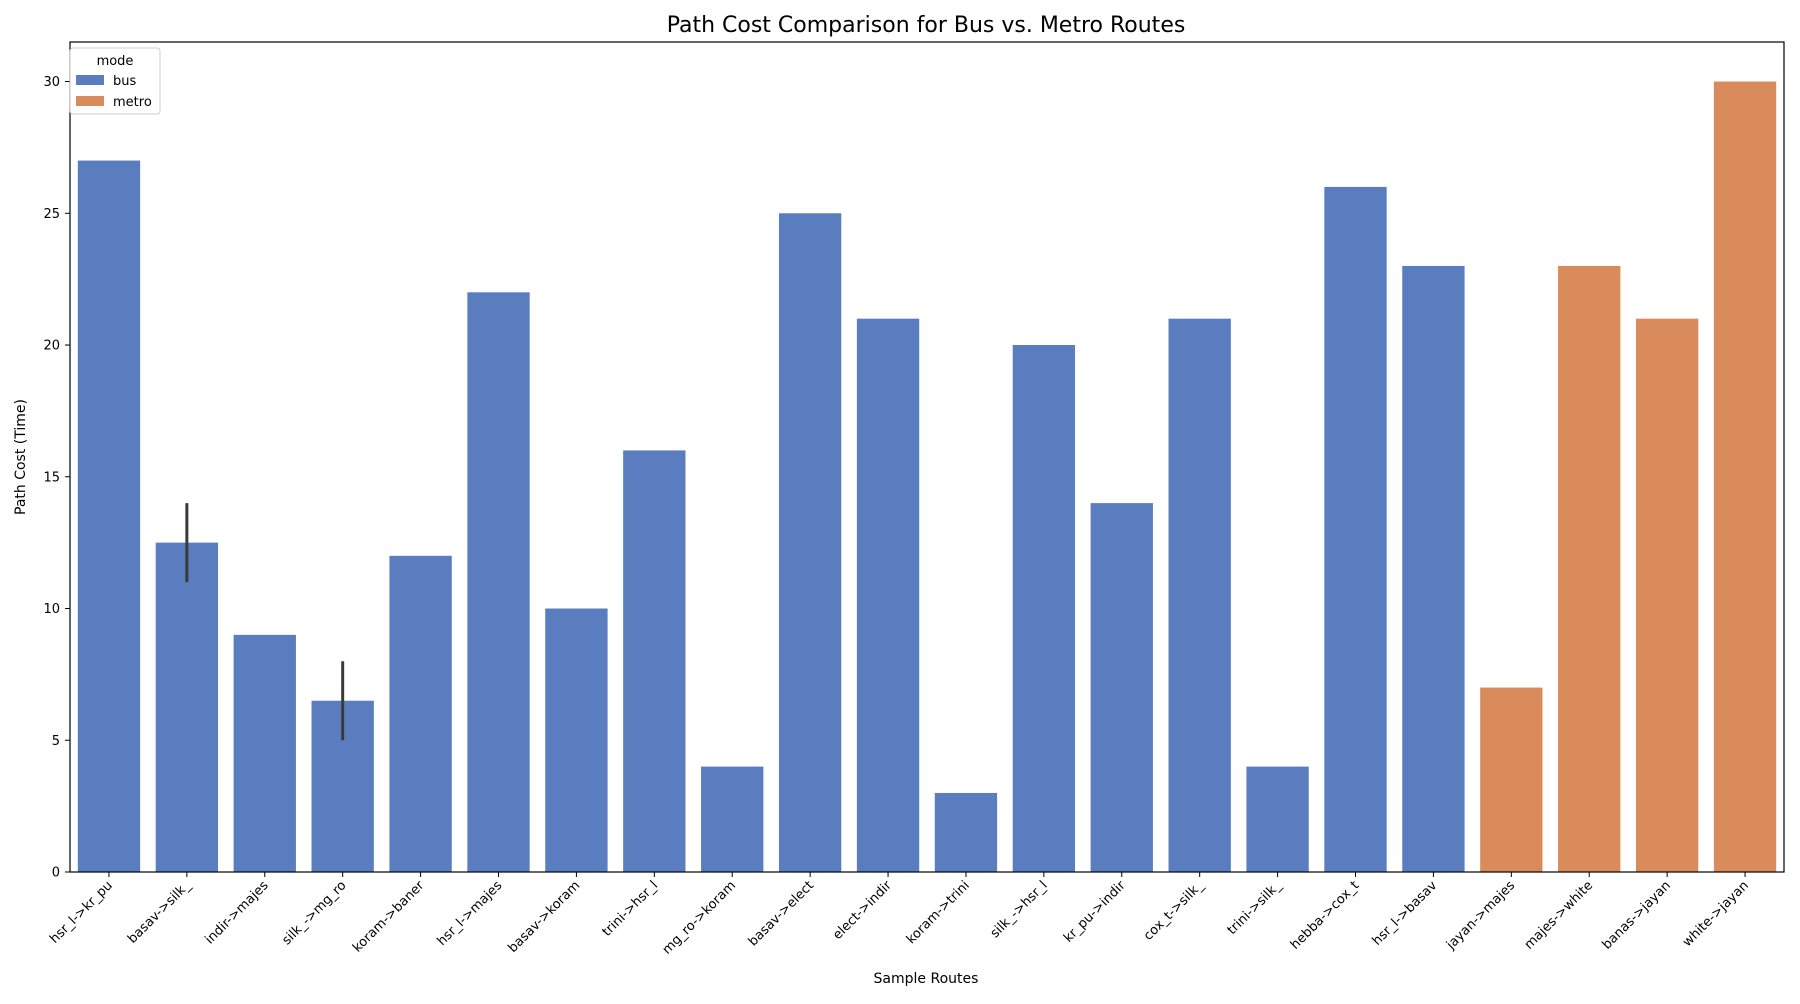 Image resolution: width=1800 pixels, height=1004 pixels. I want to click on x-tick-label: banas->jayan, so click(1637, 915).